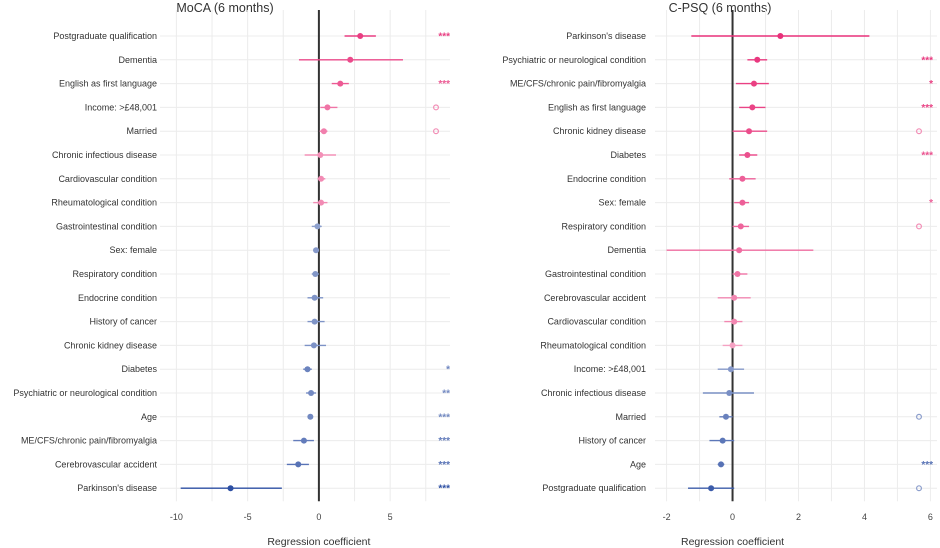 Image resolution: width=940 pixels, height=548 pixels. What do you see at coordinates (798, 517) in the screenshot?
I see `x-tick-label: 2` at bounding box center [798, 517].